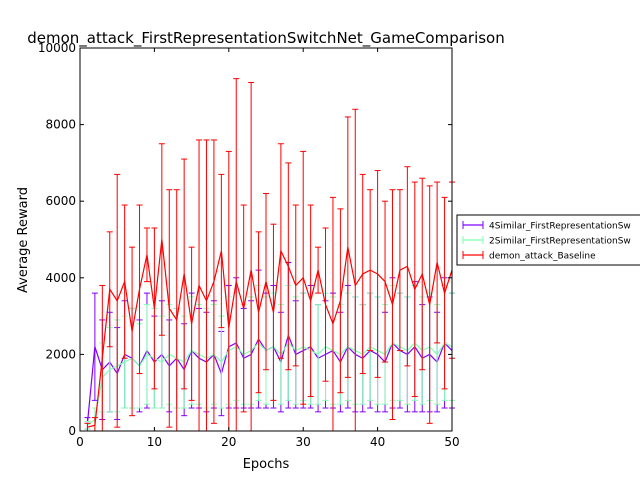  What do you see at coordinates (72, 431) in the screenshot?
I see `y-tick-label: 0` at bounding box center [72, 431].